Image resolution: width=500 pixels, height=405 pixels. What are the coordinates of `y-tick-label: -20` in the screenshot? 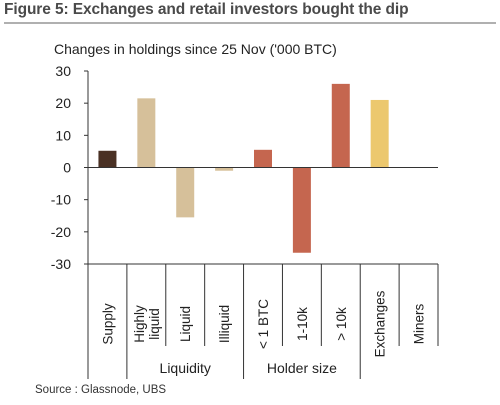 It's located at (61, 232).